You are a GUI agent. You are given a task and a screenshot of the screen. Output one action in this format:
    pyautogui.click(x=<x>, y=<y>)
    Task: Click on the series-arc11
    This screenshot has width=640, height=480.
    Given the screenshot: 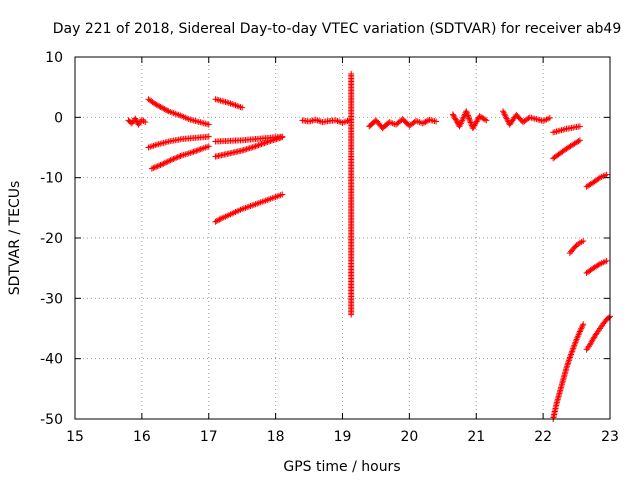 What is the action you would take?
    pyautogui.click(x=469, y=120)
    